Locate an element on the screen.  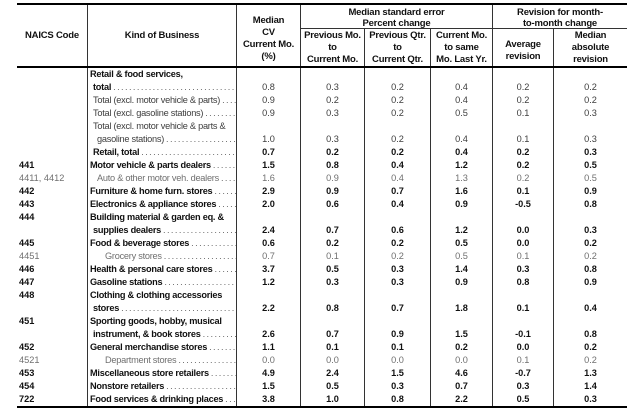
value-cell-se-prev-qtr: 0.9 is located at coordinates (397, 328).